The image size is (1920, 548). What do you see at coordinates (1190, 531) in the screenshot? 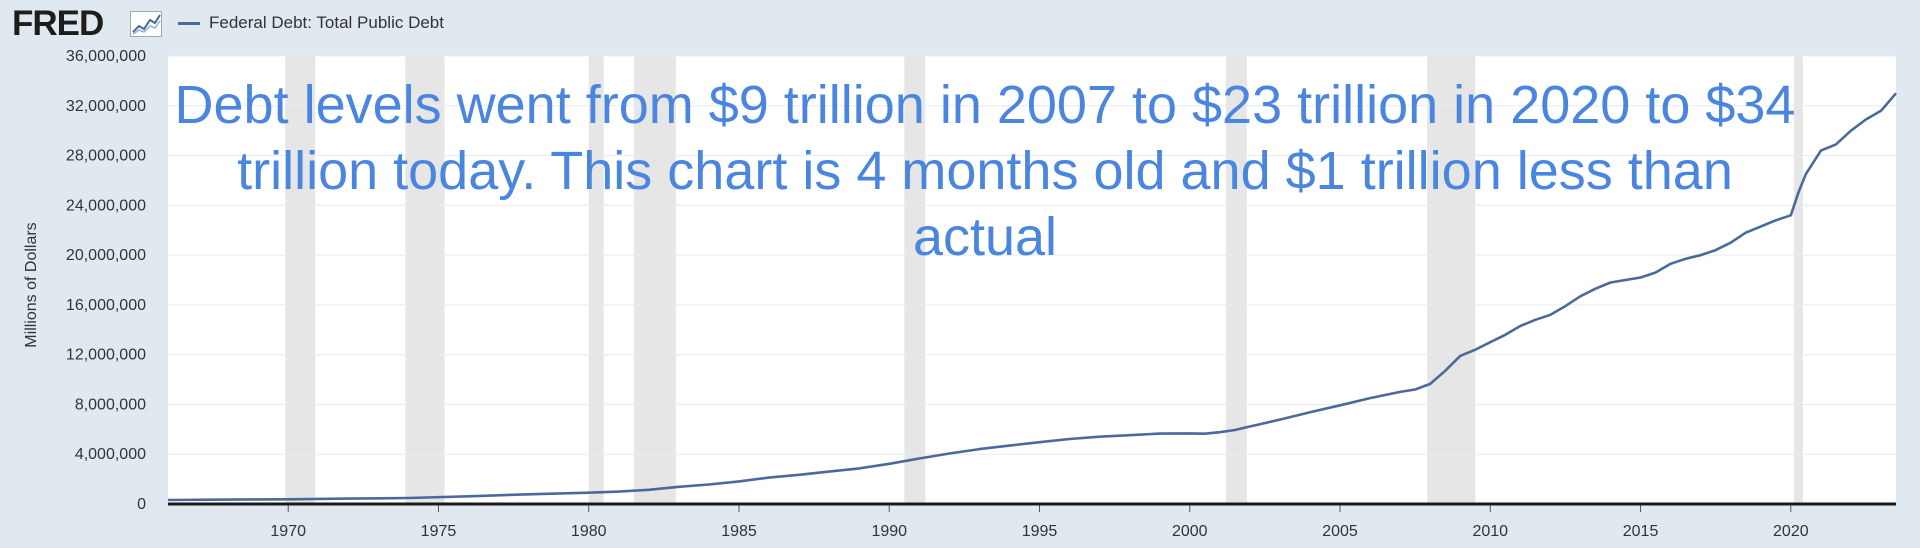
I see `x-tick-label: 2000` at bounding box center [1190, 531].